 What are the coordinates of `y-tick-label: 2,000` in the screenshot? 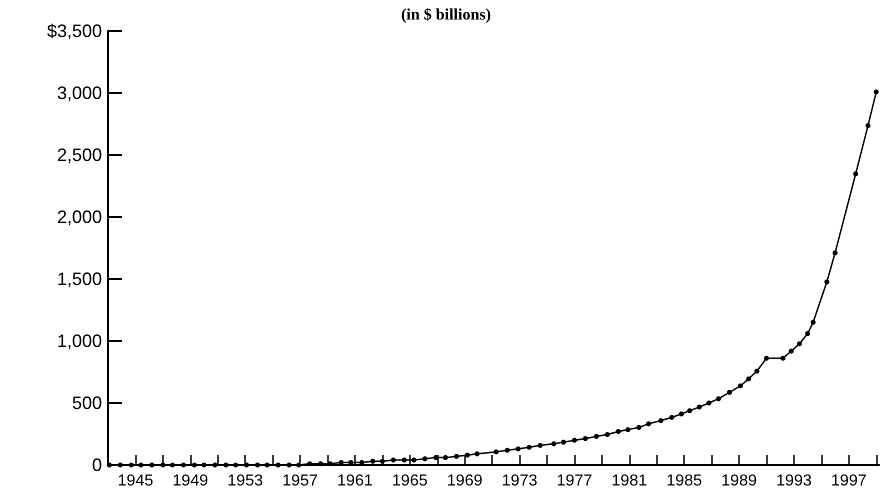 It's located at (79, 217).